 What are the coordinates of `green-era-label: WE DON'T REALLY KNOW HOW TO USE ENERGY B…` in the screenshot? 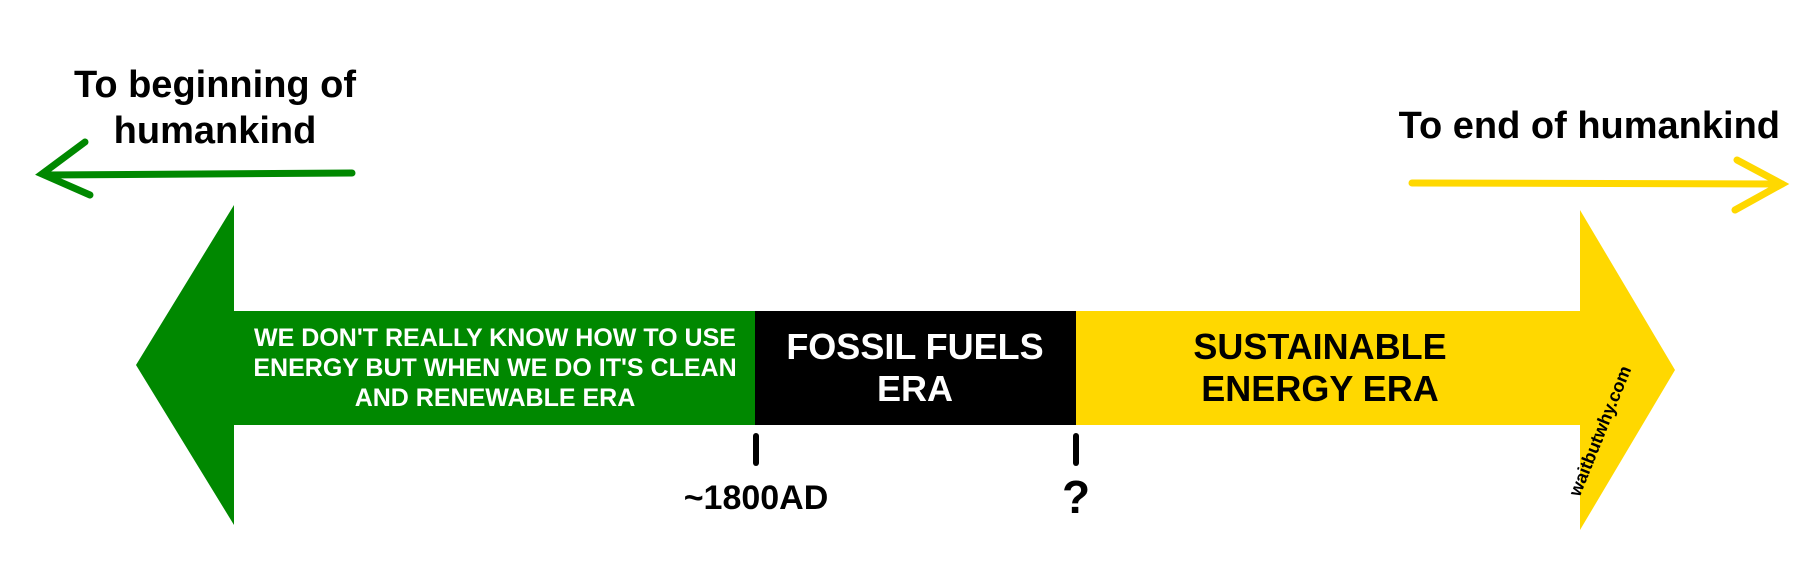 It's located at (495, 368).